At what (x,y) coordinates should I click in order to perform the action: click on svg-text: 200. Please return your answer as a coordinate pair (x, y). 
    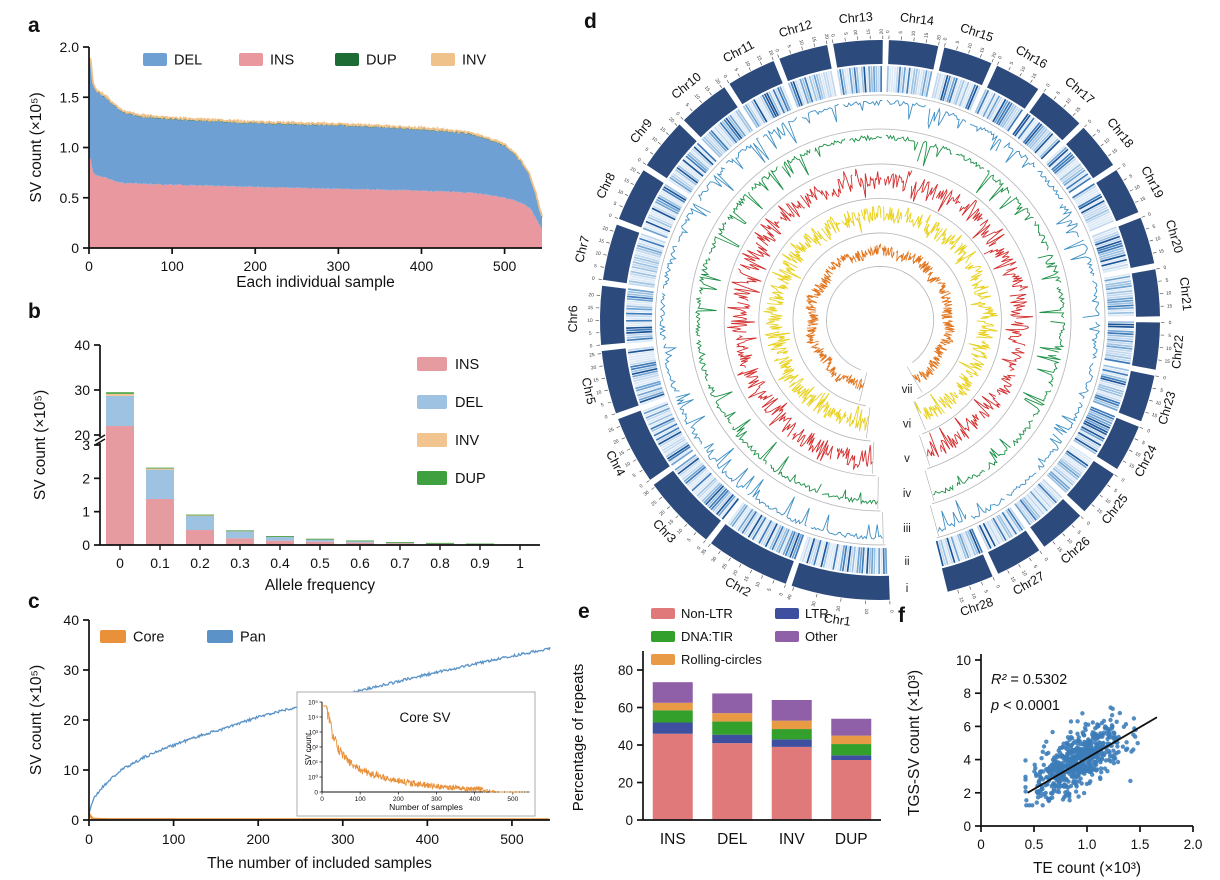
    Looking at the image, I should click on (398, 799).